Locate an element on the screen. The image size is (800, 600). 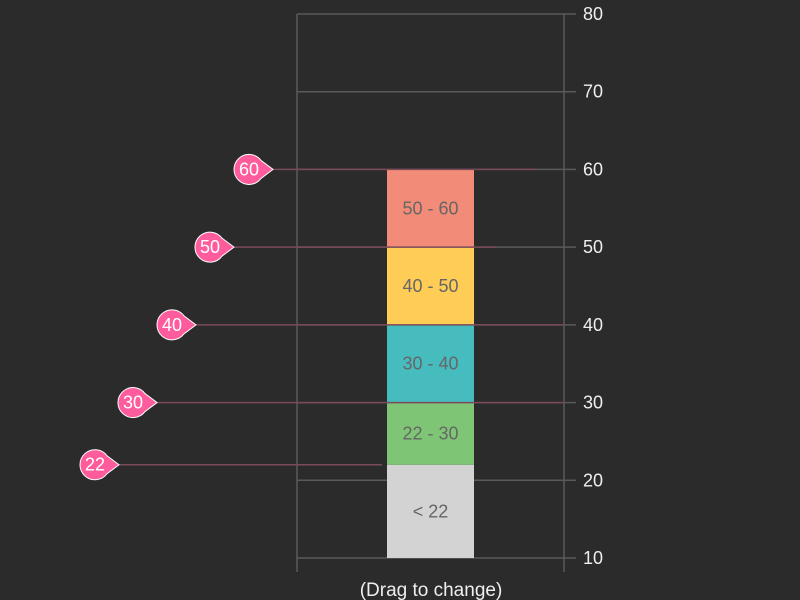
segment-label: 30 - 40 is located at coordinates (430, 364).